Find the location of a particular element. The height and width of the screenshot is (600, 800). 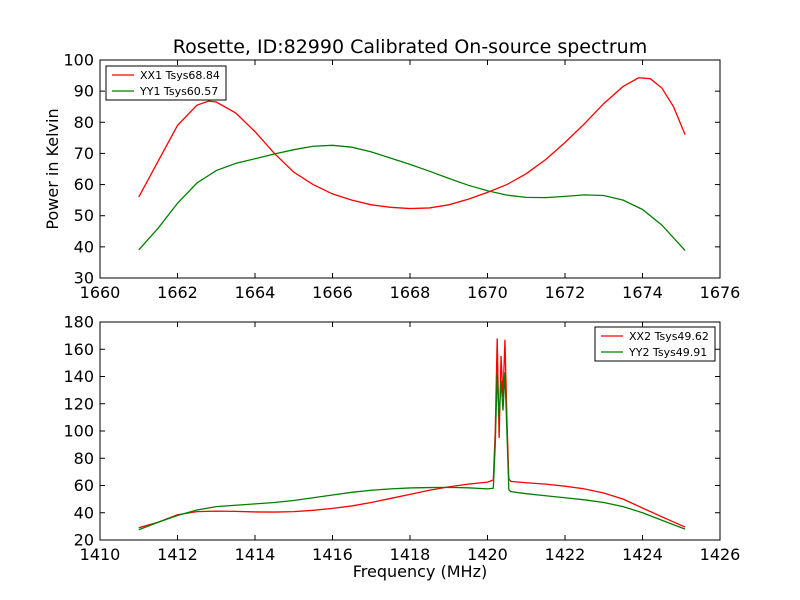

x-tick-label: 1414 is located at coordinates (255, 554).